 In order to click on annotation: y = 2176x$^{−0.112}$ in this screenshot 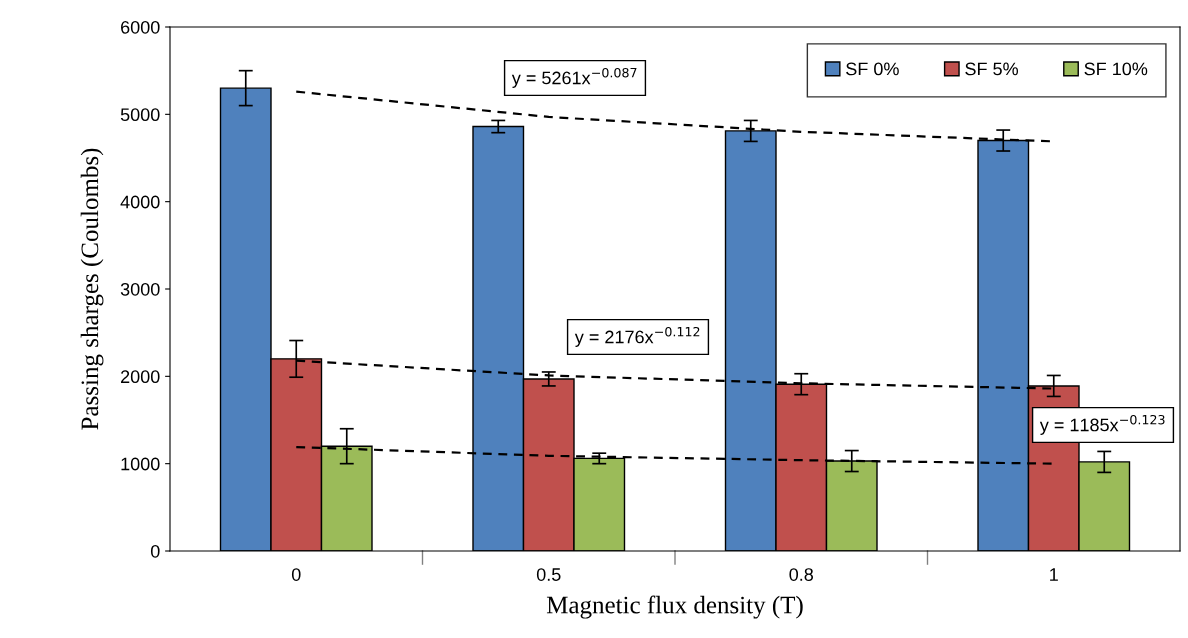, I will do `click(637, 336)`.